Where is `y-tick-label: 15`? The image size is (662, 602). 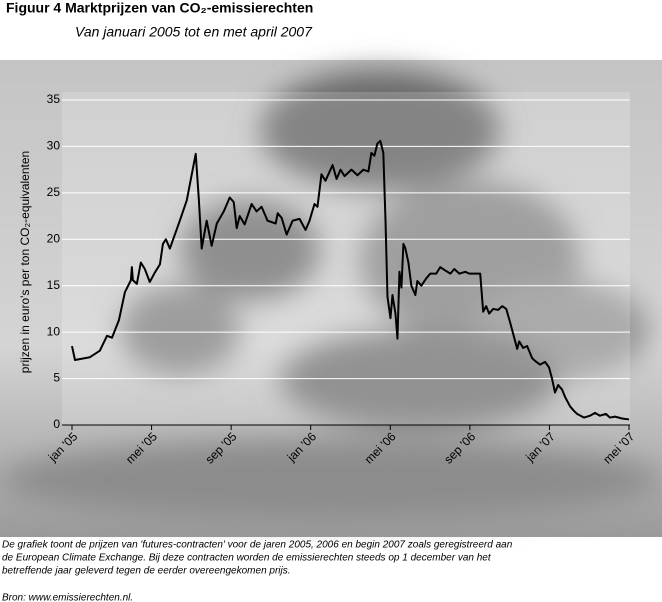
y-tick-label: 15 is located at coordinates (54, 285).